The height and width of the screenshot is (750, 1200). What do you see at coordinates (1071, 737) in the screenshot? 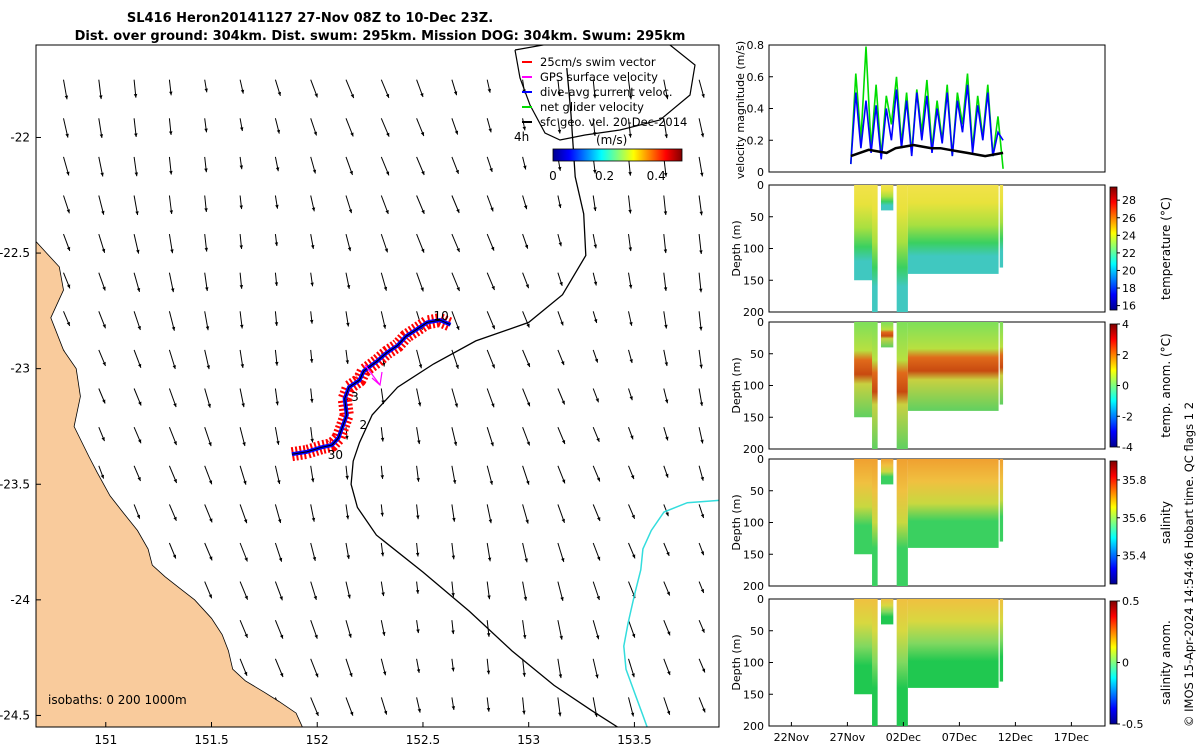
I see `date-tick-label: 17Dec` at bounding box center [1071, 737].